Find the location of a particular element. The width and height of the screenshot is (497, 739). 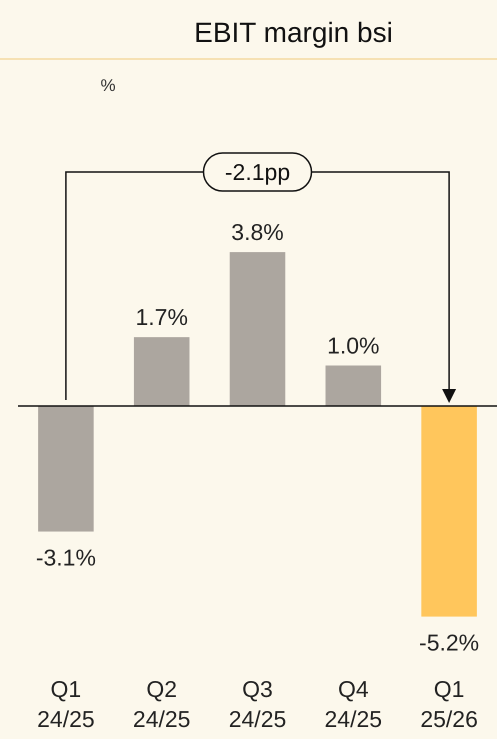

data-label: 1.0% is located at coordinates (353, 345).